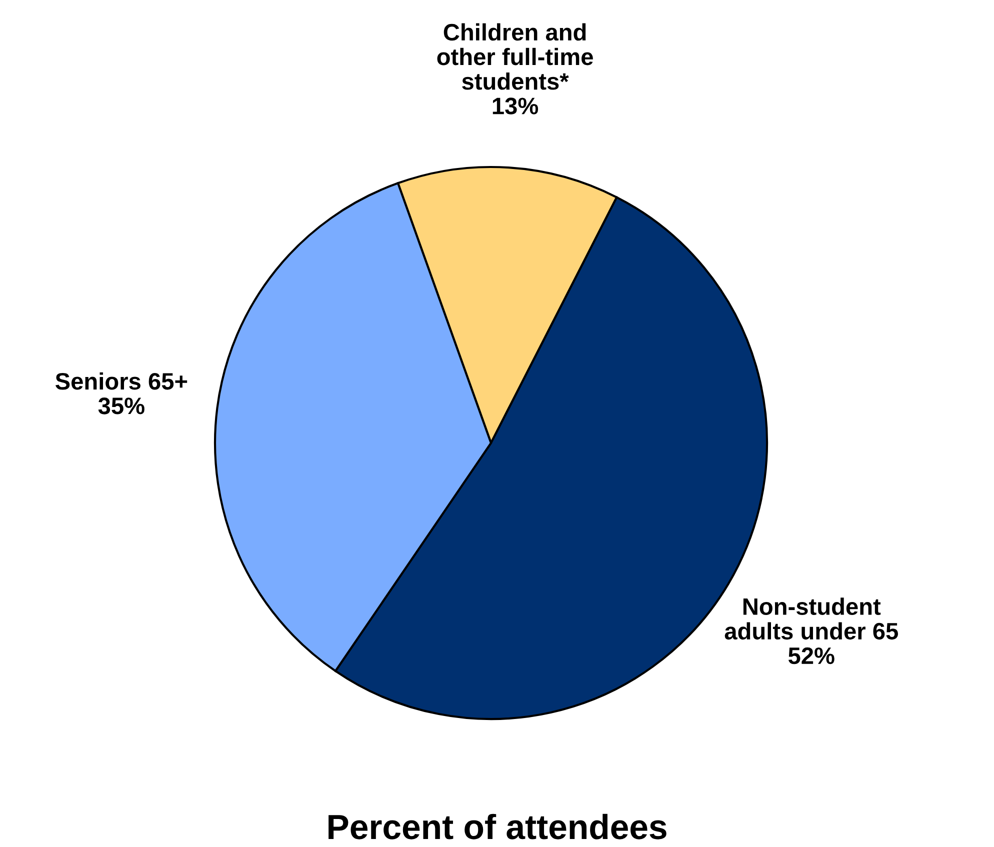  I want to click on slice-label: Seniors 65+, so click(121, 381).